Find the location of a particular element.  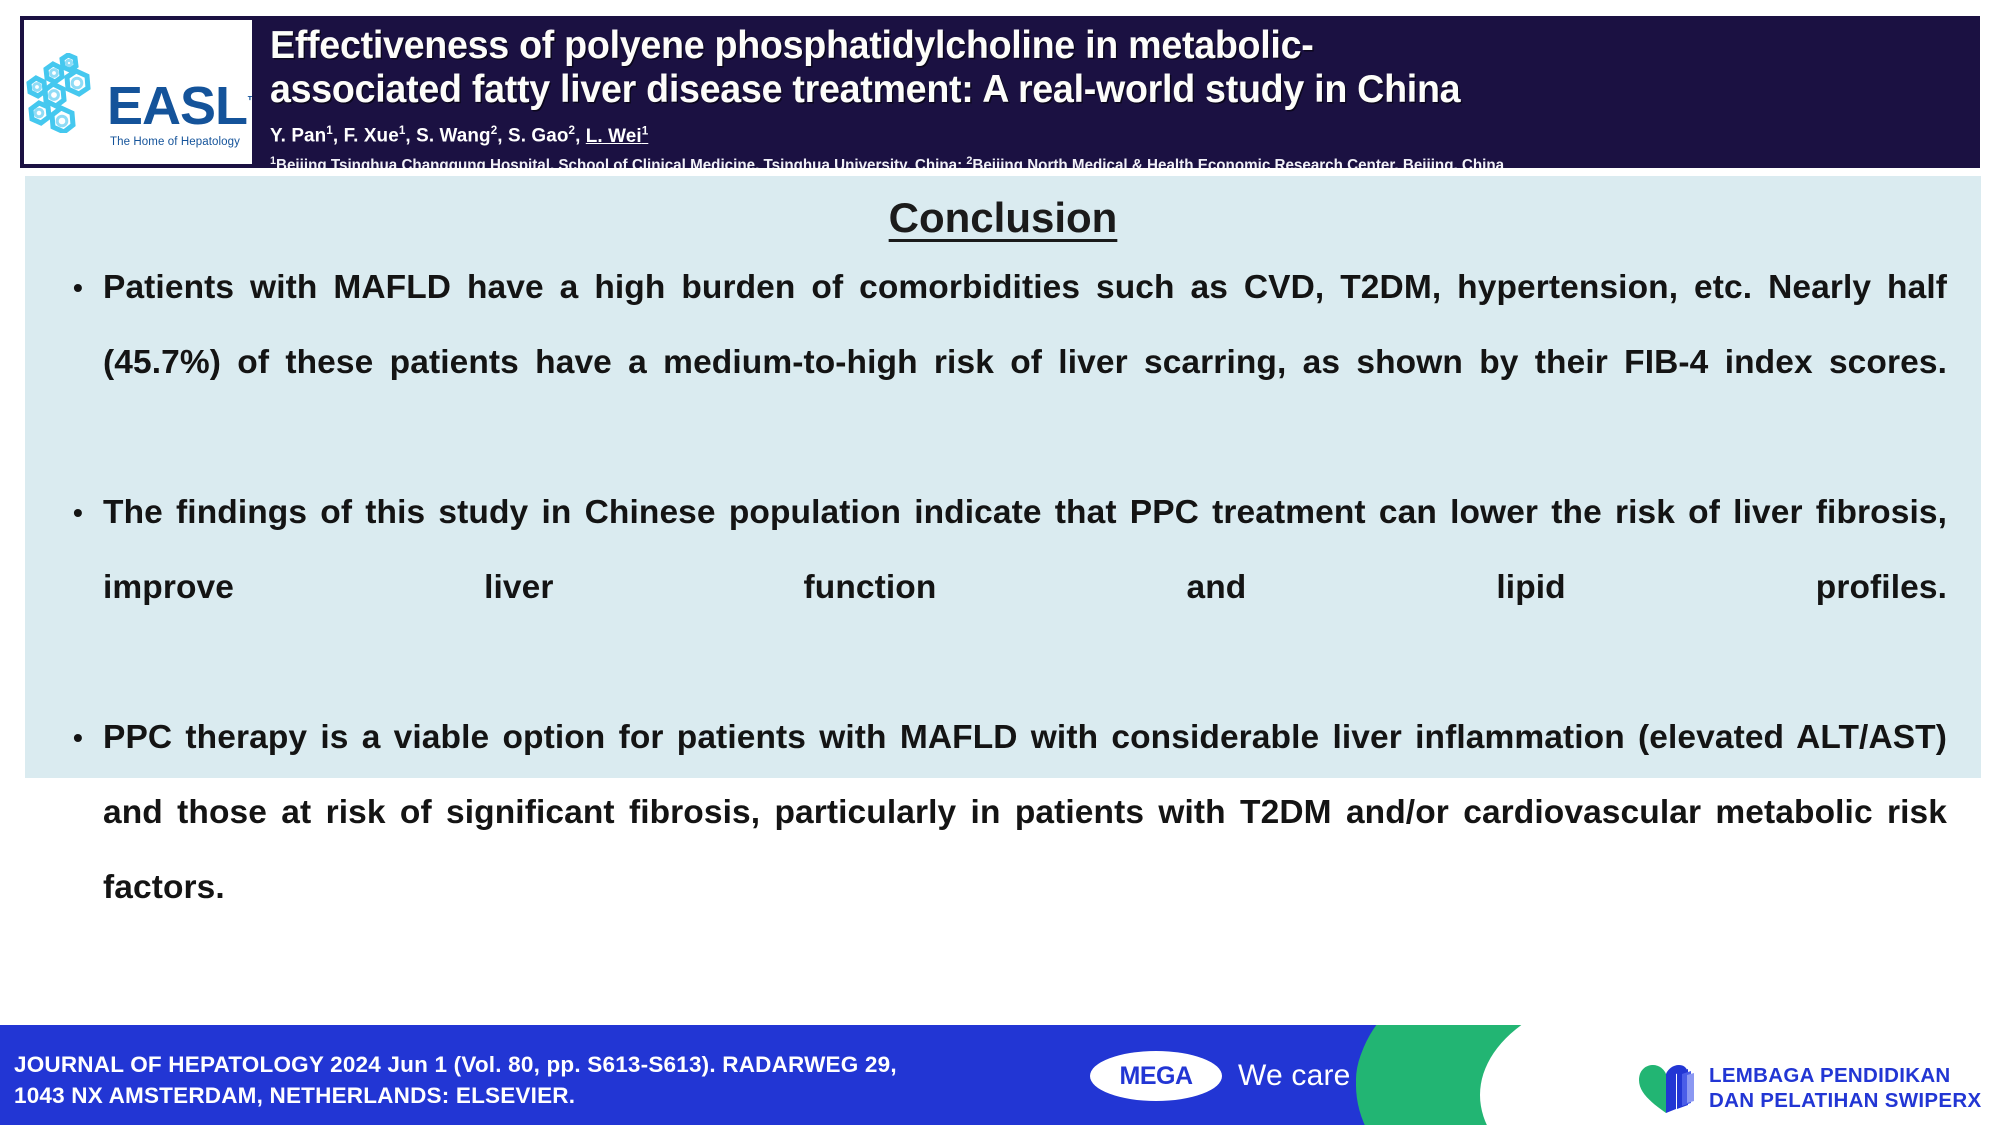

section-heading: Conclusion is located at coordinates (1003, 217).